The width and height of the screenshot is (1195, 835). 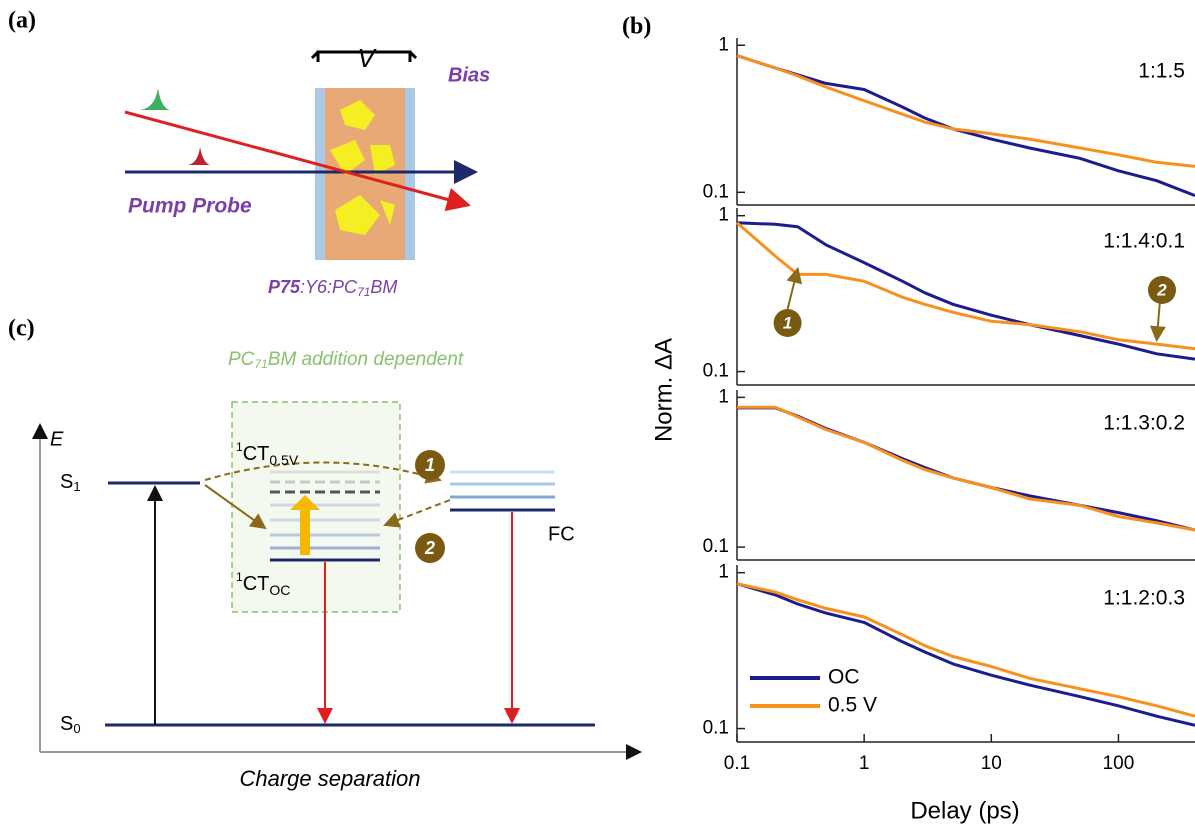 What do you see at coordinates (267, 454) in the screenshot?
I see `ct-label: 1CT0.5V` at bounding box center [267, 454].